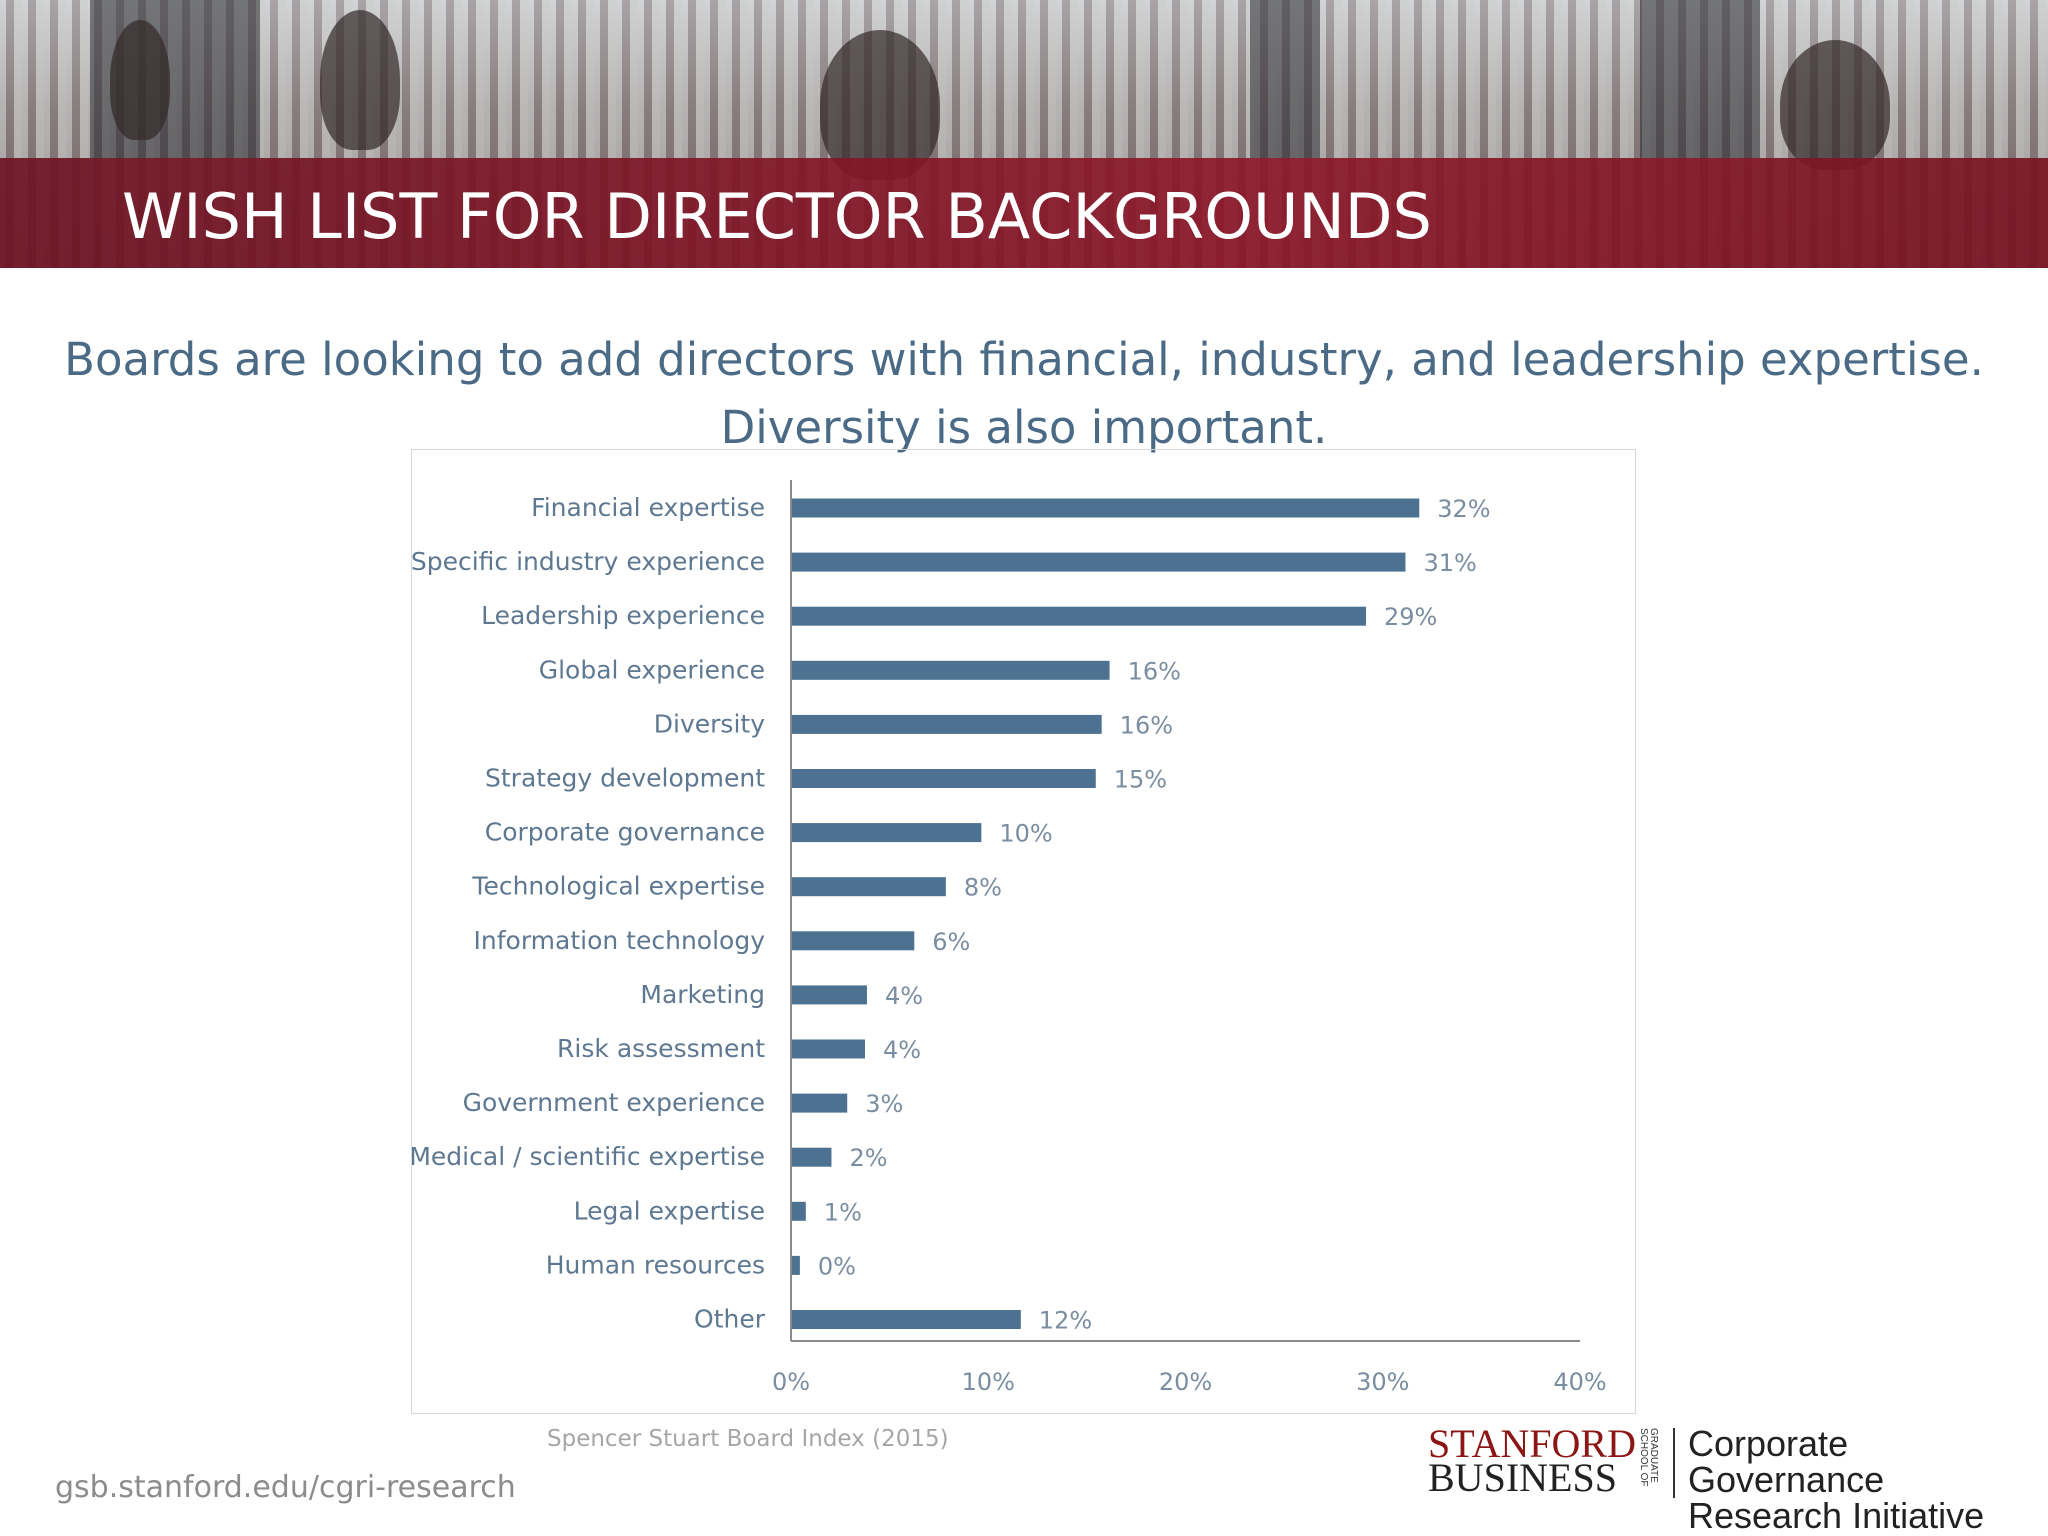  Describe the element at coordinates (652, 669) in the screenshot. I see `category-label: Global experience` at that location.